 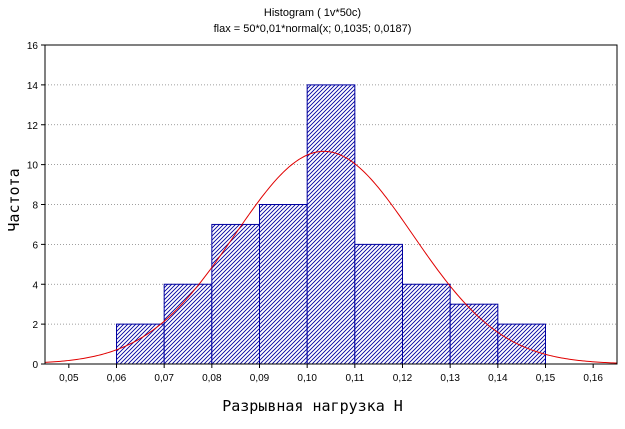 What do you see at coordinates (35, 325) in the screenshot?
I see `y-tick-label: 2` at bounding box center [35, 325].